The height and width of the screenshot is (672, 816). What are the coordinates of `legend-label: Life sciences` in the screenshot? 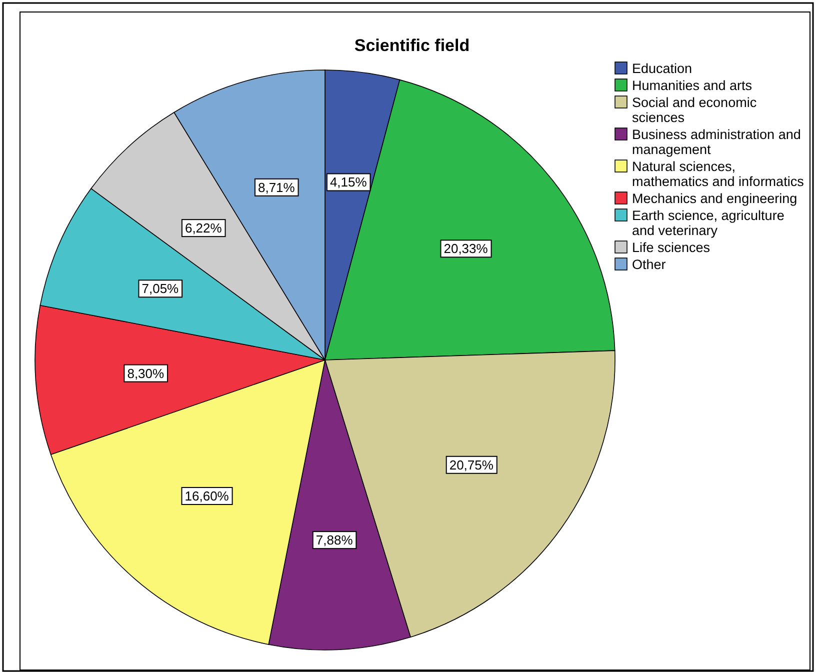 It's located at (671, 247).